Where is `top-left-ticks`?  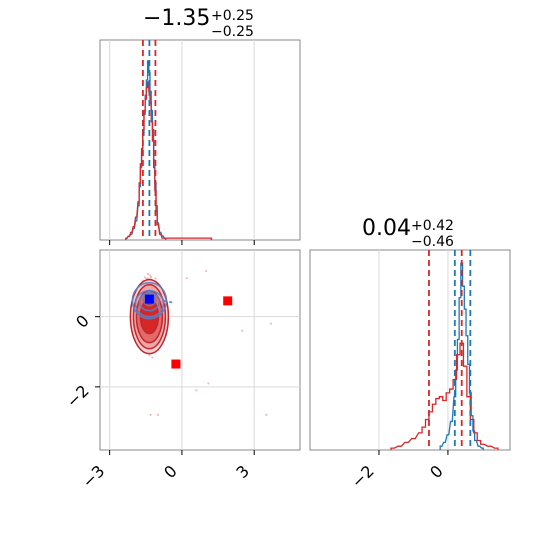 top-left-ticks is located at coordinates (182, 242).